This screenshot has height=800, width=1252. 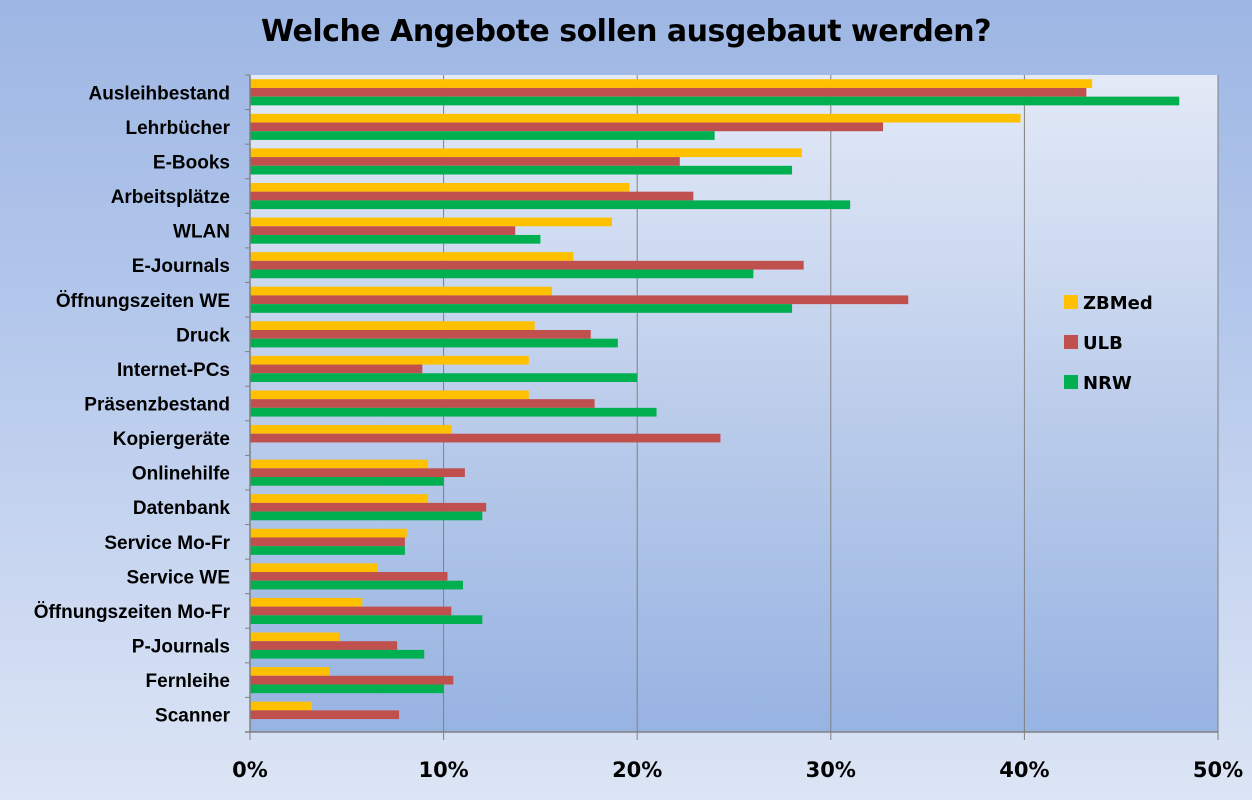 What do you see at coordinates (626, 31) in the screenshot?
I see `chart-title: Welche Angebote sollen ausgebaut werden?` at bounding box center [626, 31].